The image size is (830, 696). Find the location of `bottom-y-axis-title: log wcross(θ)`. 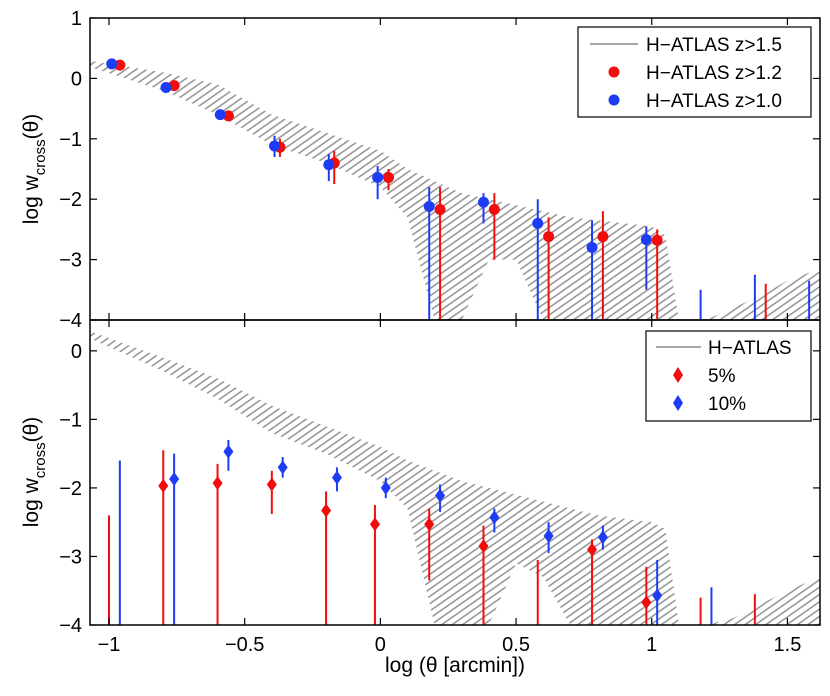

bottom-y-axis-title: log wcross(θ) is located at coordinates (34, 472).